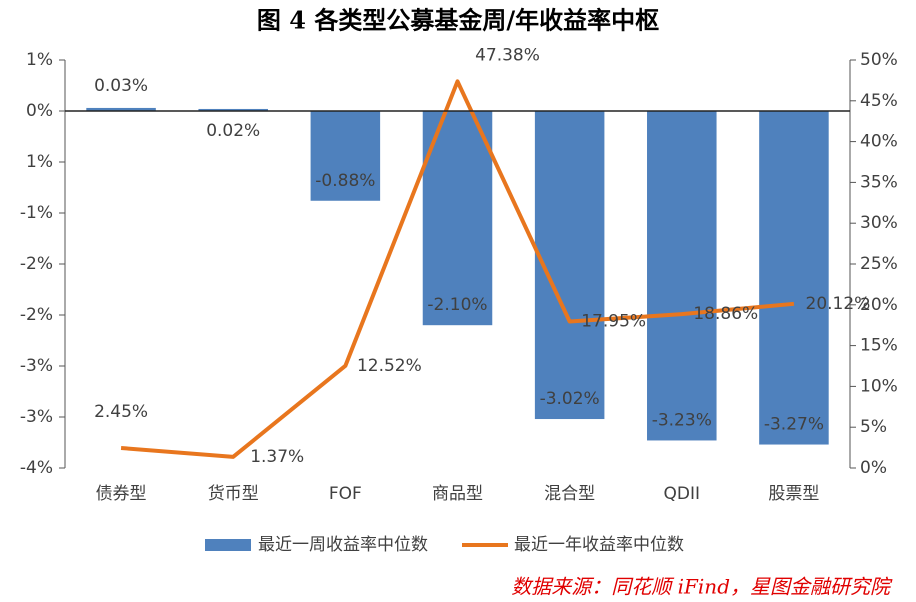  I want to click on y-tick-label: 0%, so click(39, 111).